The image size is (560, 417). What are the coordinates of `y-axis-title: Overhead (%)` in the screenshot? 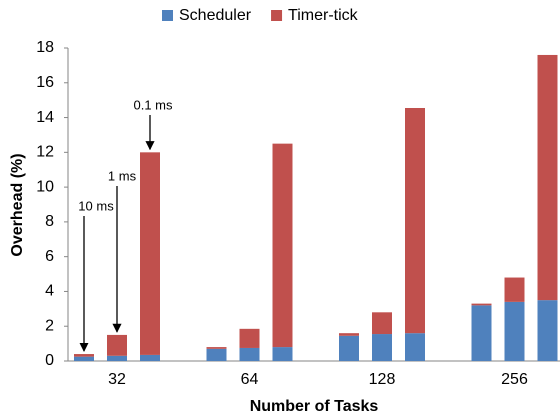 It's located at (17, 204).